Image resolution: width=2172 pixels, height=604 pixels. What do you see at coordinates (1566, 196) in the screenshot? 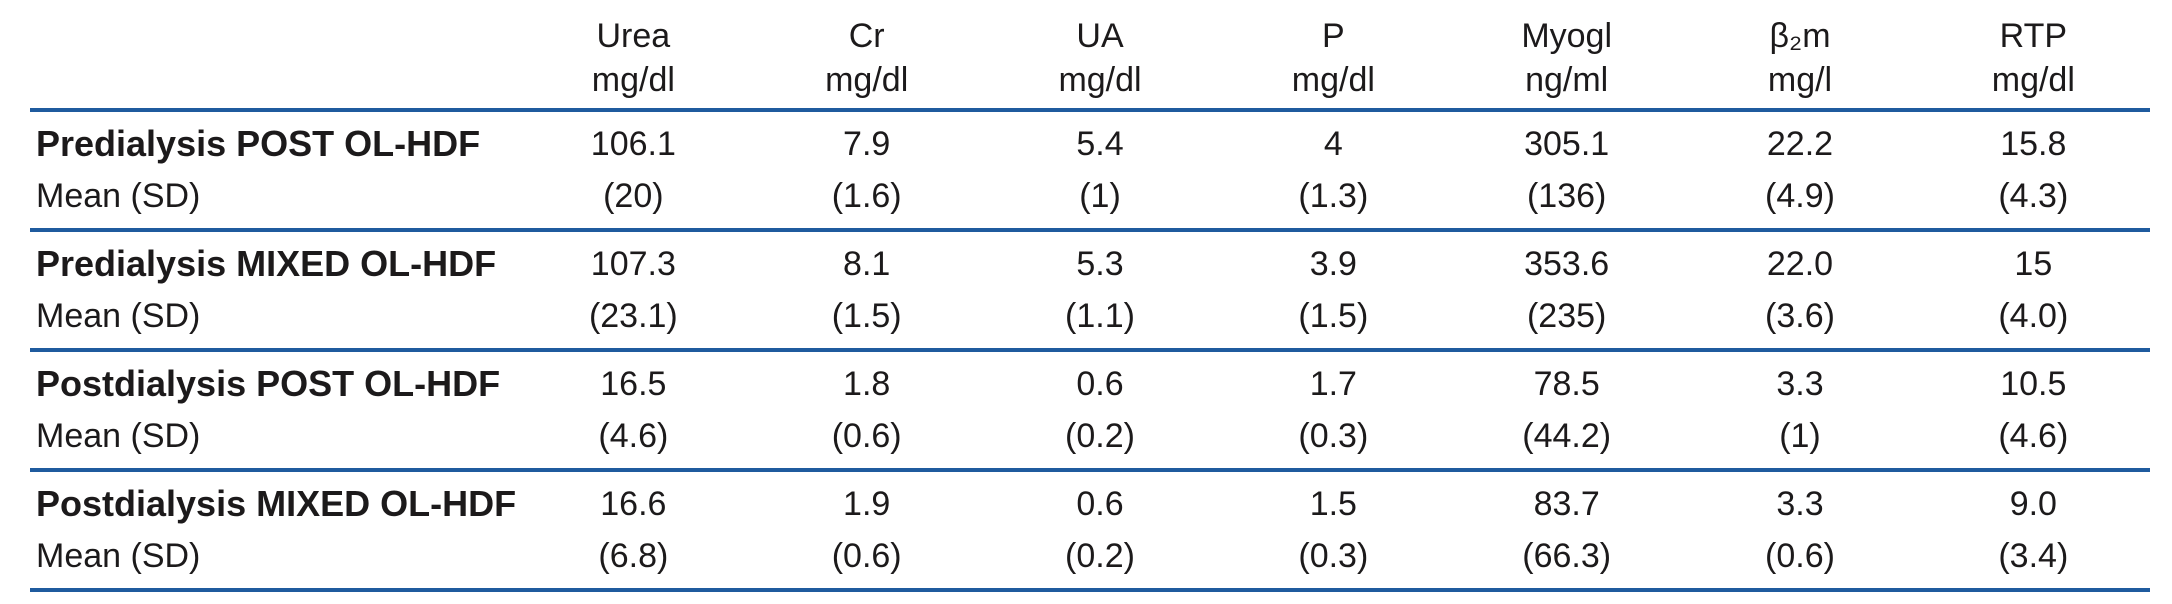
I see `cell-sd: (136)` at bounding box center [1566, 196].